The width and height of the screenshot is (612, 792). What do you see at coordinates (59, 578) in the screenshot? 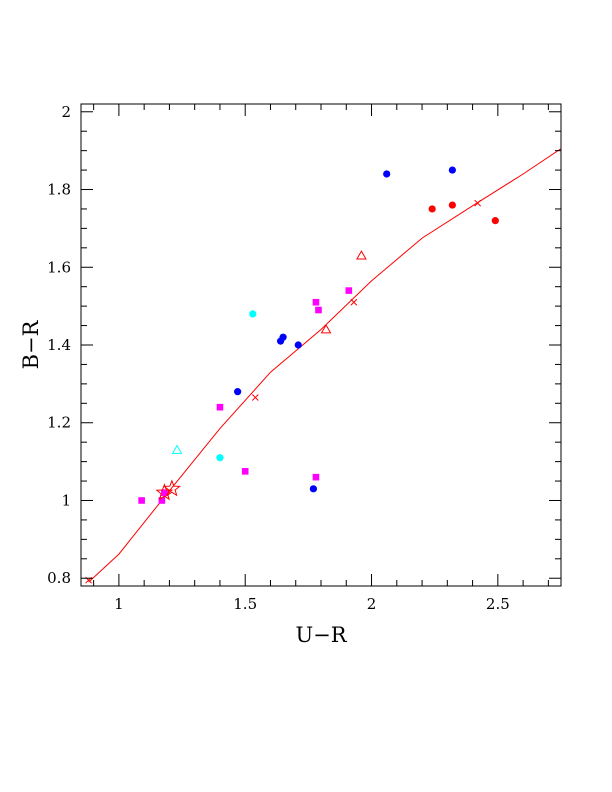
I see `y-tick-label: 0.8` at bounding box center [59, 578].